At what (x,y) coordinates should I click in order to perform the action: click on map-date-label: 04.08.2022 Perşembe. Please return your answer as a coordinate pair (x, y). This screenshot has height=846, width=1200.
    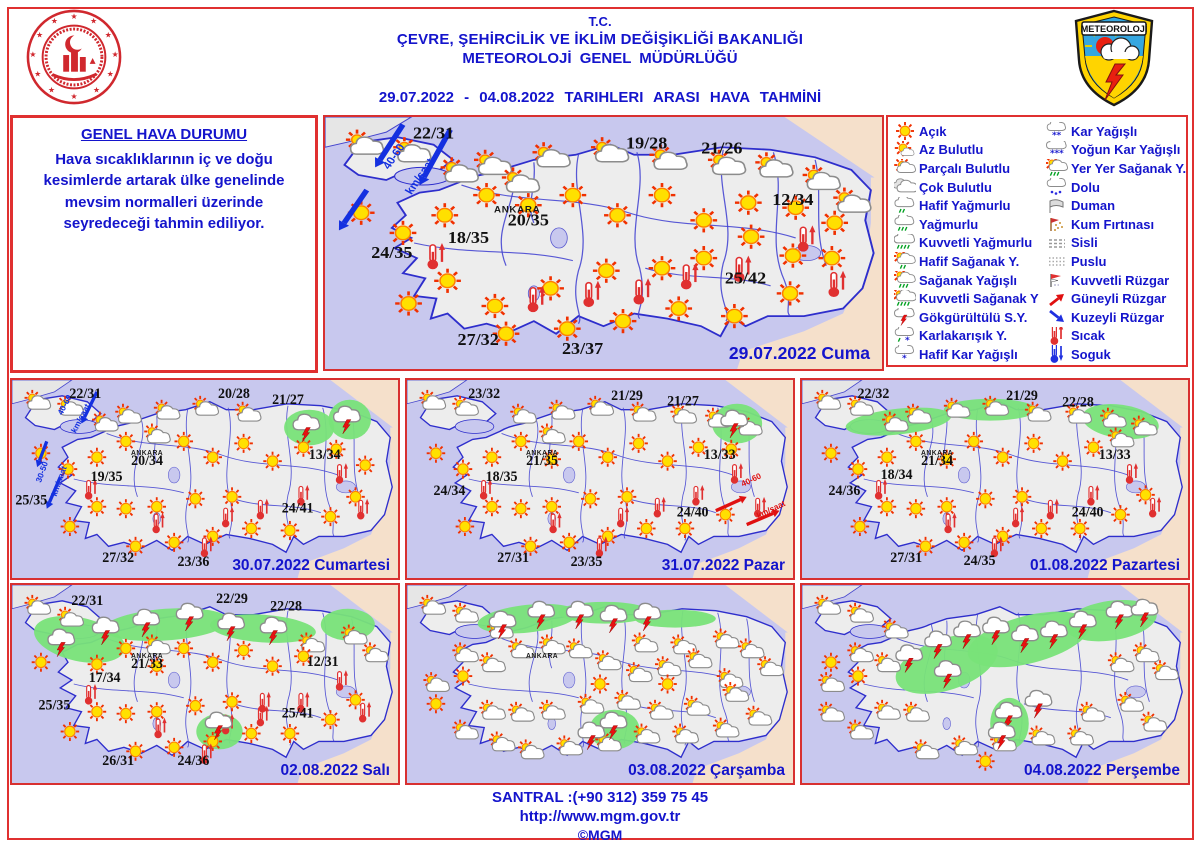
    Looking at the image, I should click on (1102, 770).